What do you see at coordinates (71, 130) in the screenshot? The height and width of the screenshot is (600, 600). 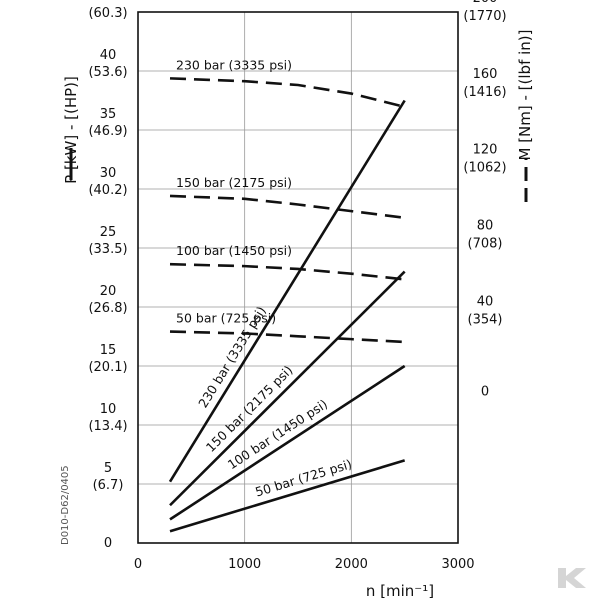 I see `y-axis-title: P [kW] - [(HP)]` at bounding box center [71, 130].